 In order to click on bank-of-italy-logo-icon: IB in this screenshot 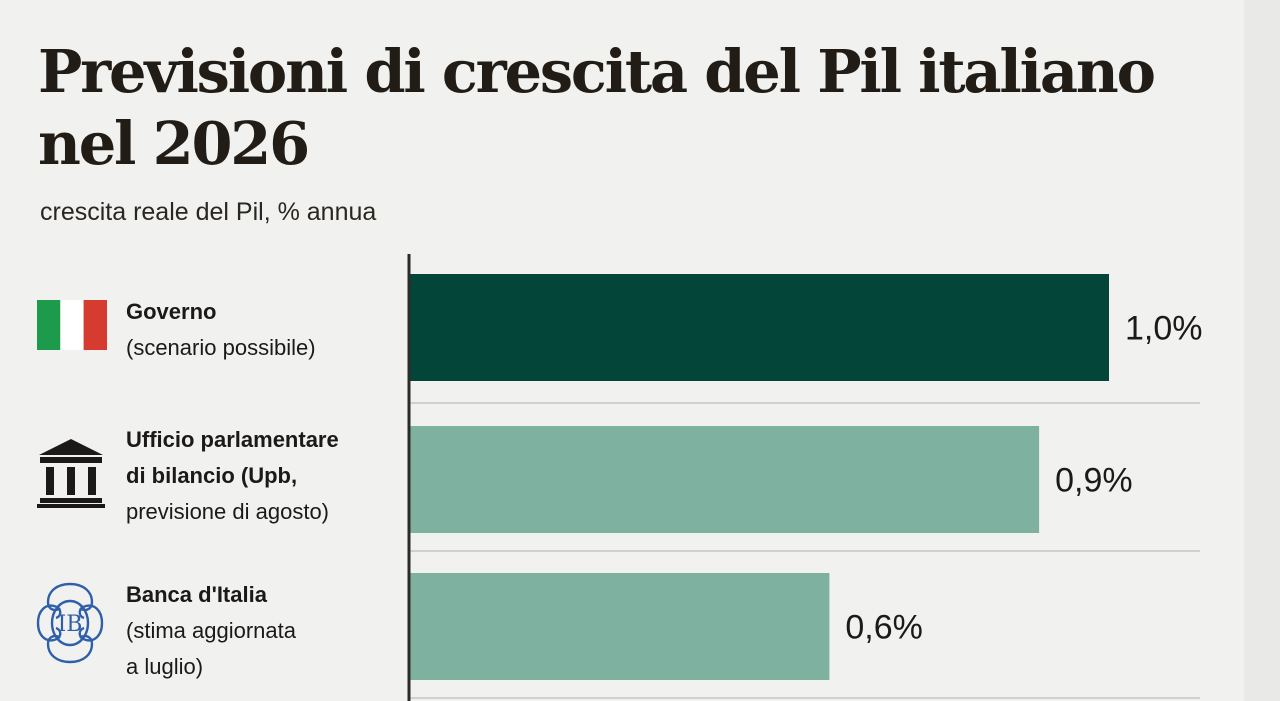, I will do `click(70, 623)`.